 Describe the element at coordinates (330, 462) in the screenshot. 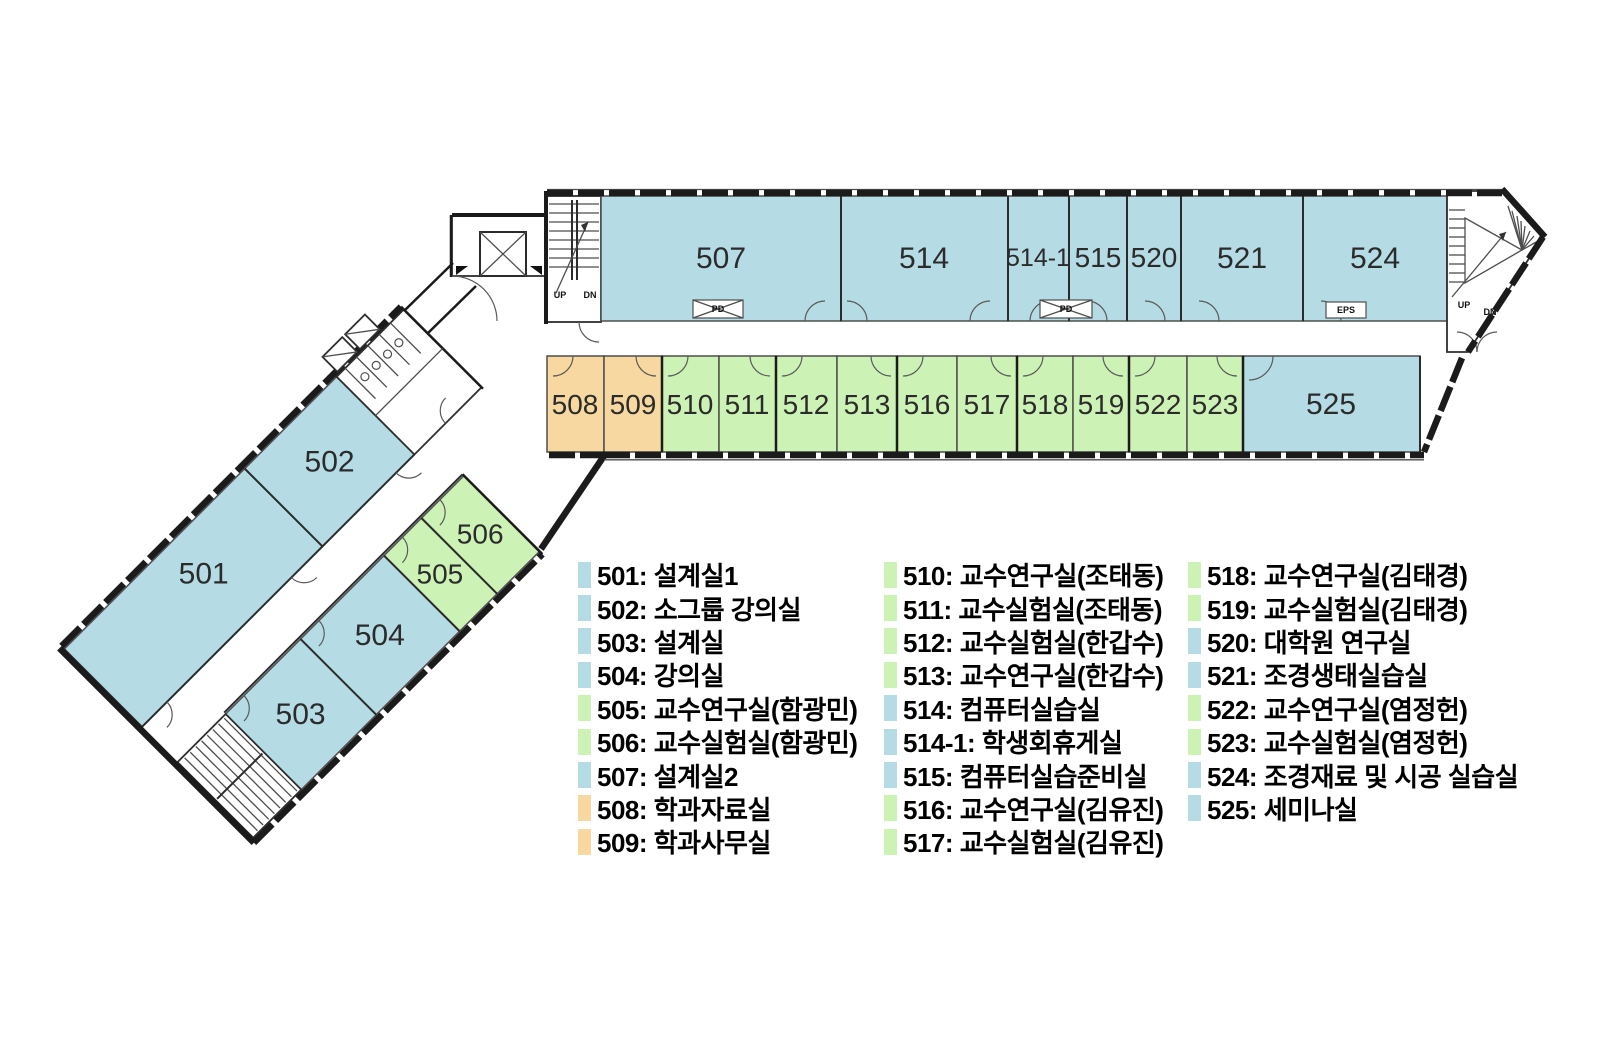

I see `room-502-label: 502` at that location.